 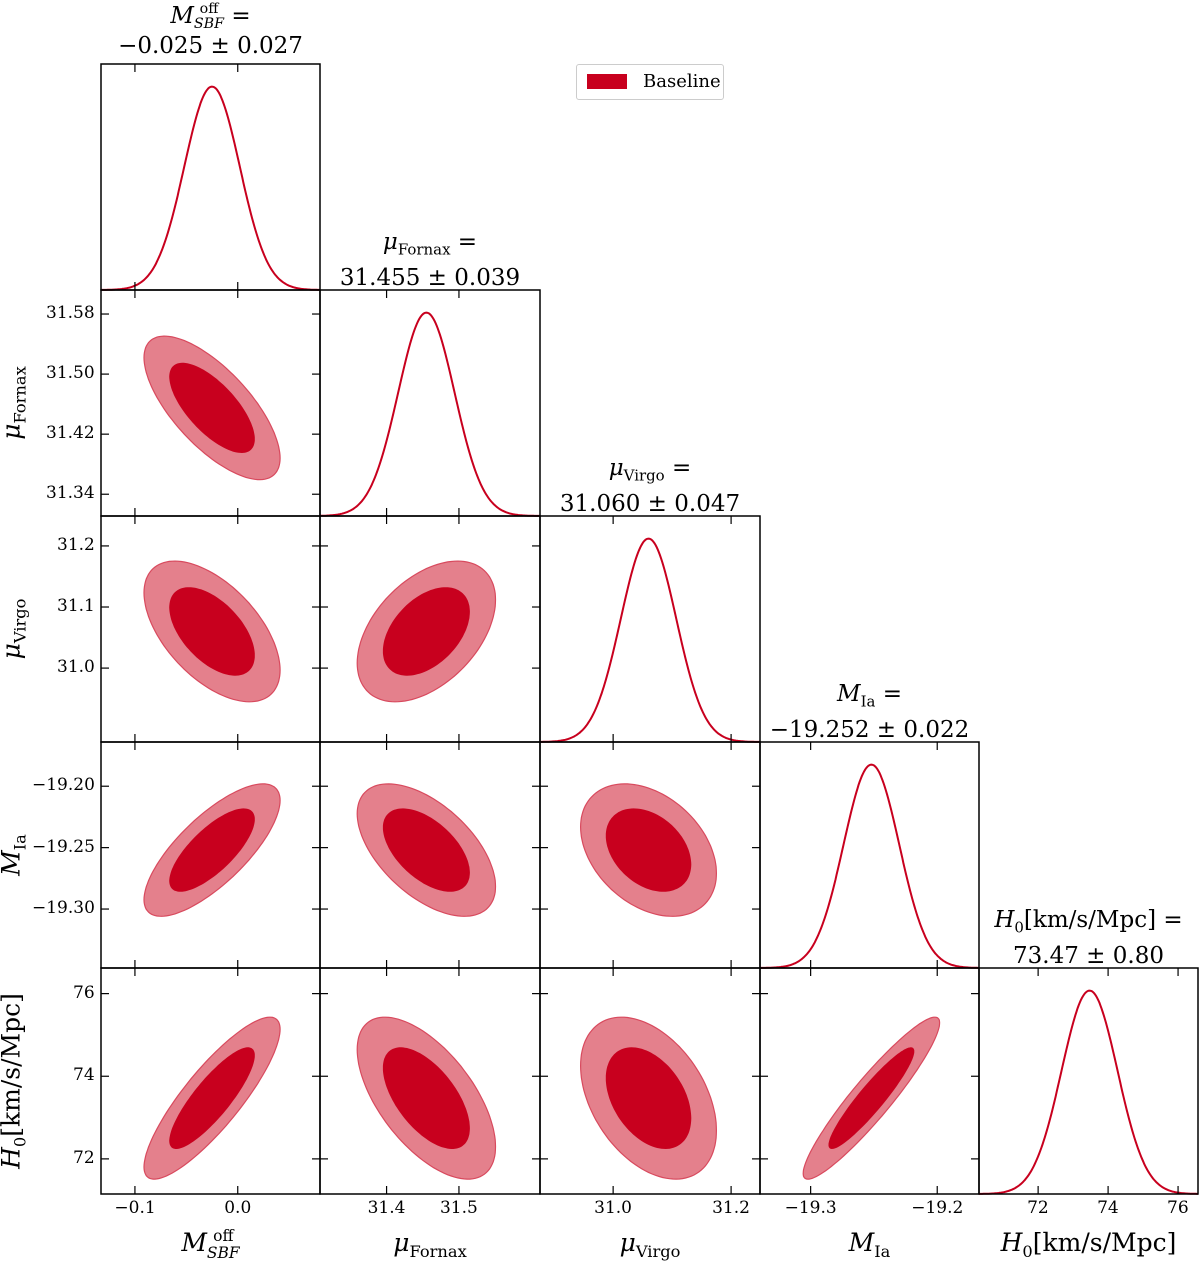 I want to click on contour-68-ia-vs-fornax, so click(x=426, y=850).